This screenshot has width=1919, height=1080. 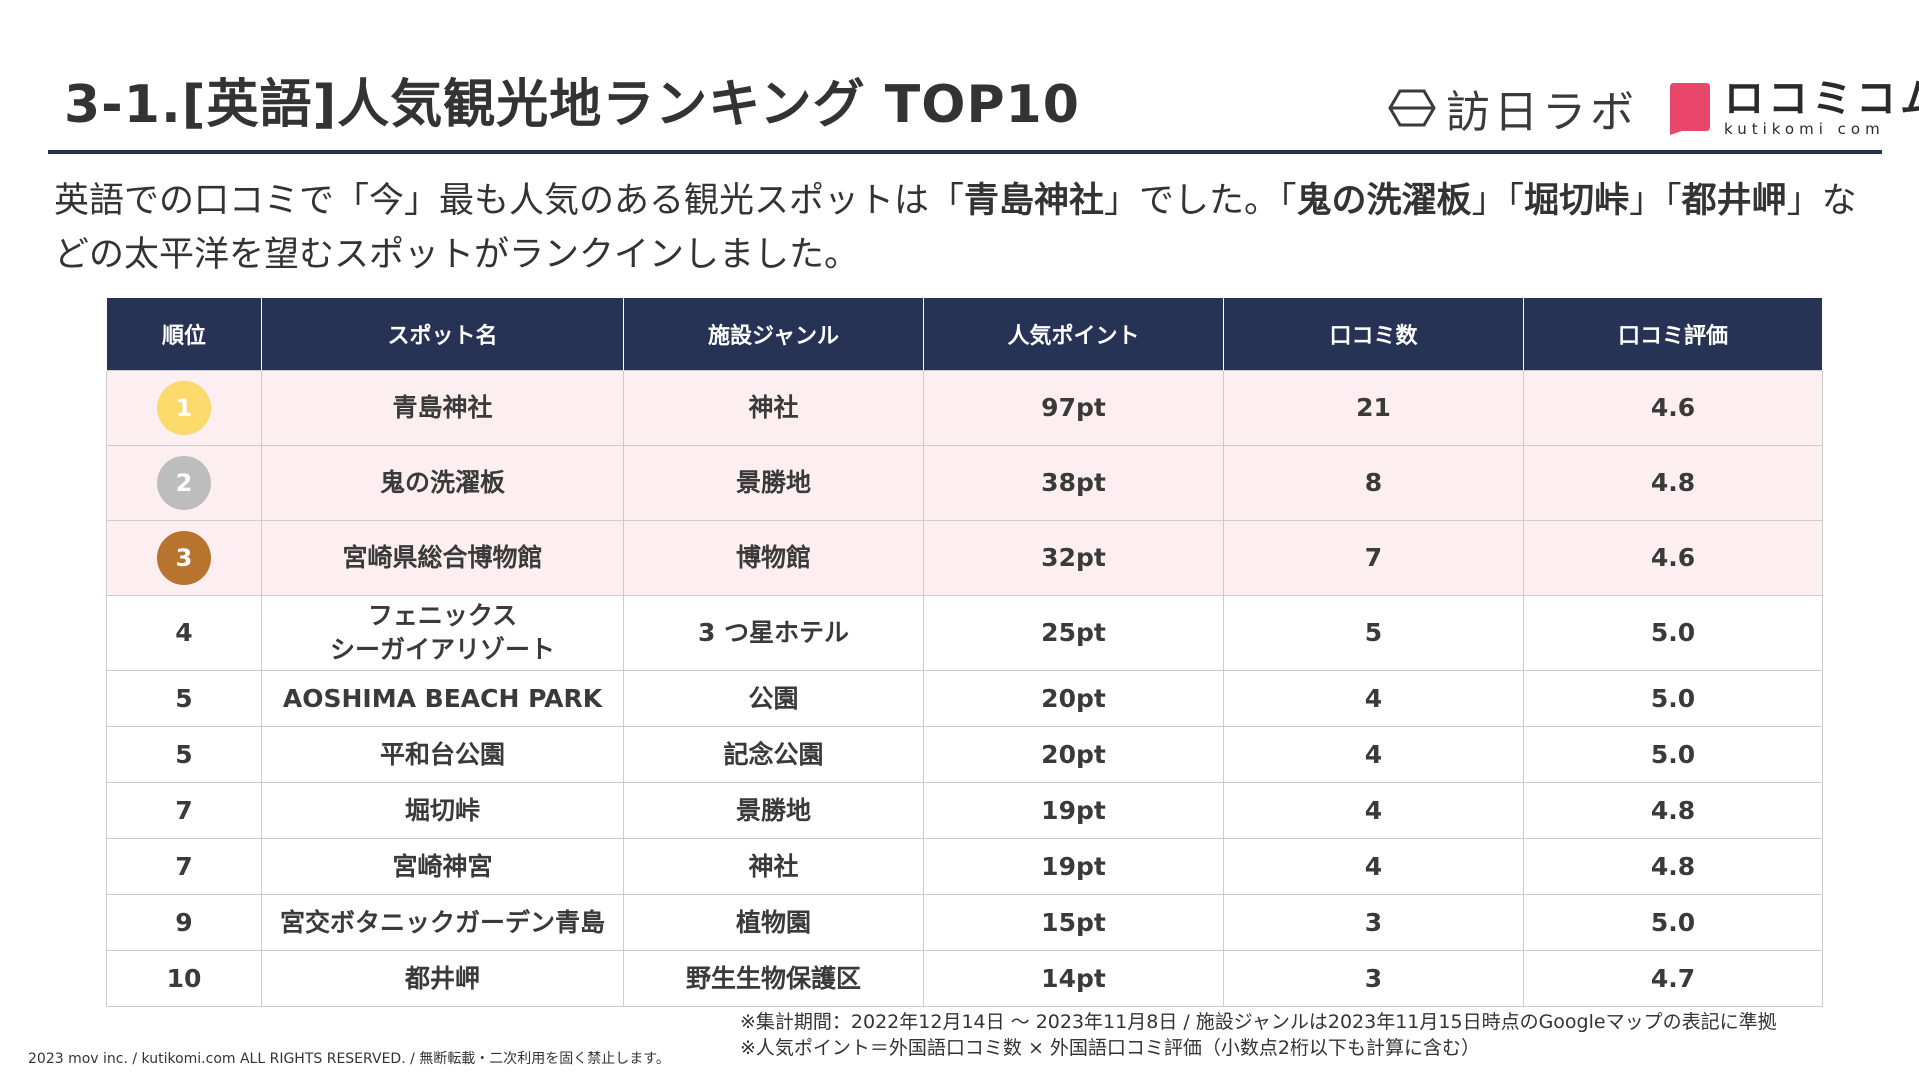 I want to click on spot-review-rating: 4.7, so click(x=1673, y=978).